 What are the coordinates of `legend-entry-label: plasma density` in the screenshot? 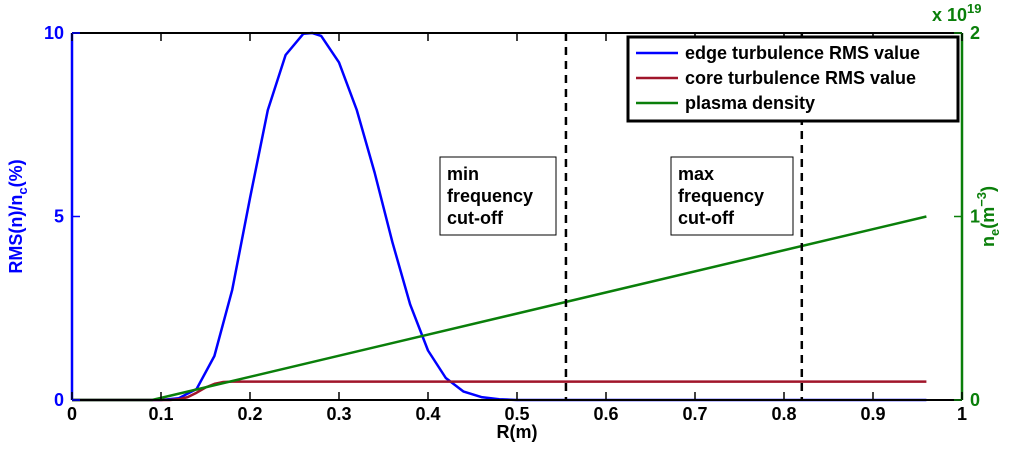 It's located at (750, 103).